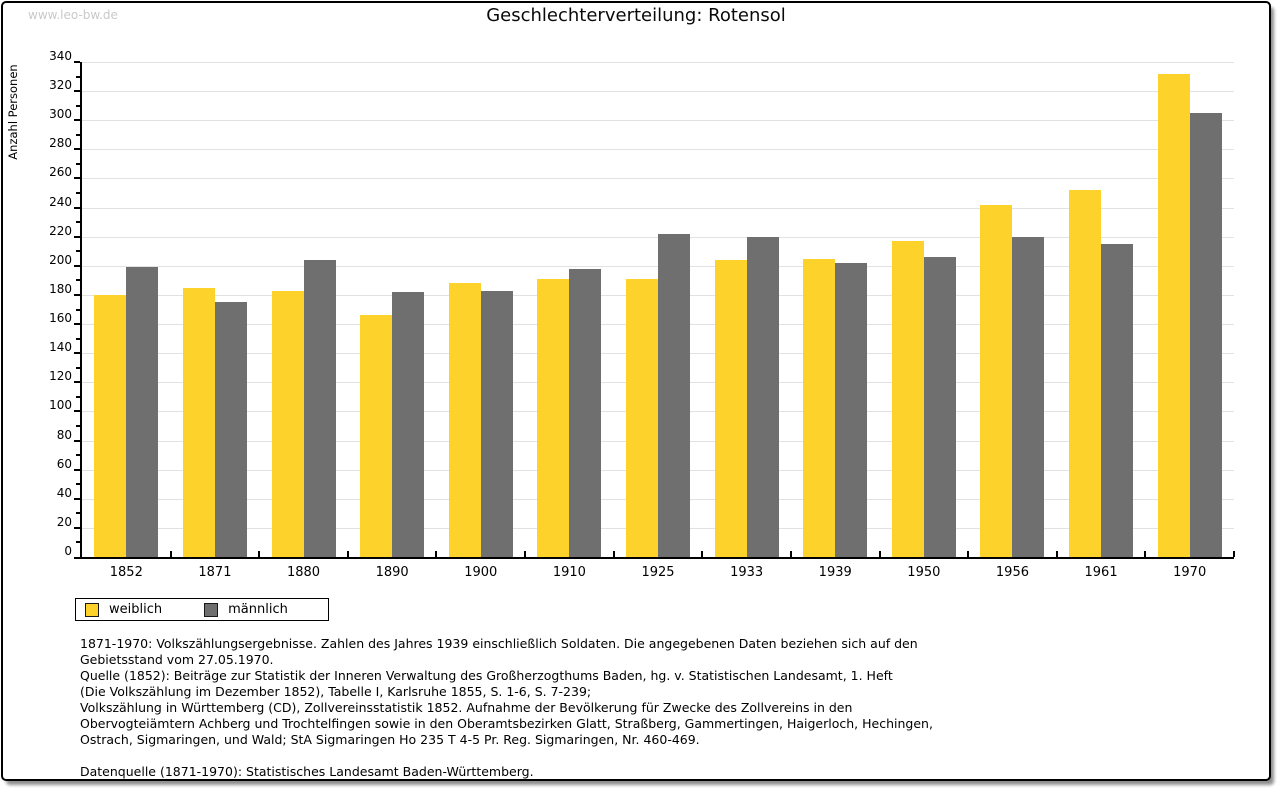 The height and width of the screenshot is (791, 1280). Describe the element at coordinates (496, 423) in the screenshot. I see `bar-männlich-1900` at that location.